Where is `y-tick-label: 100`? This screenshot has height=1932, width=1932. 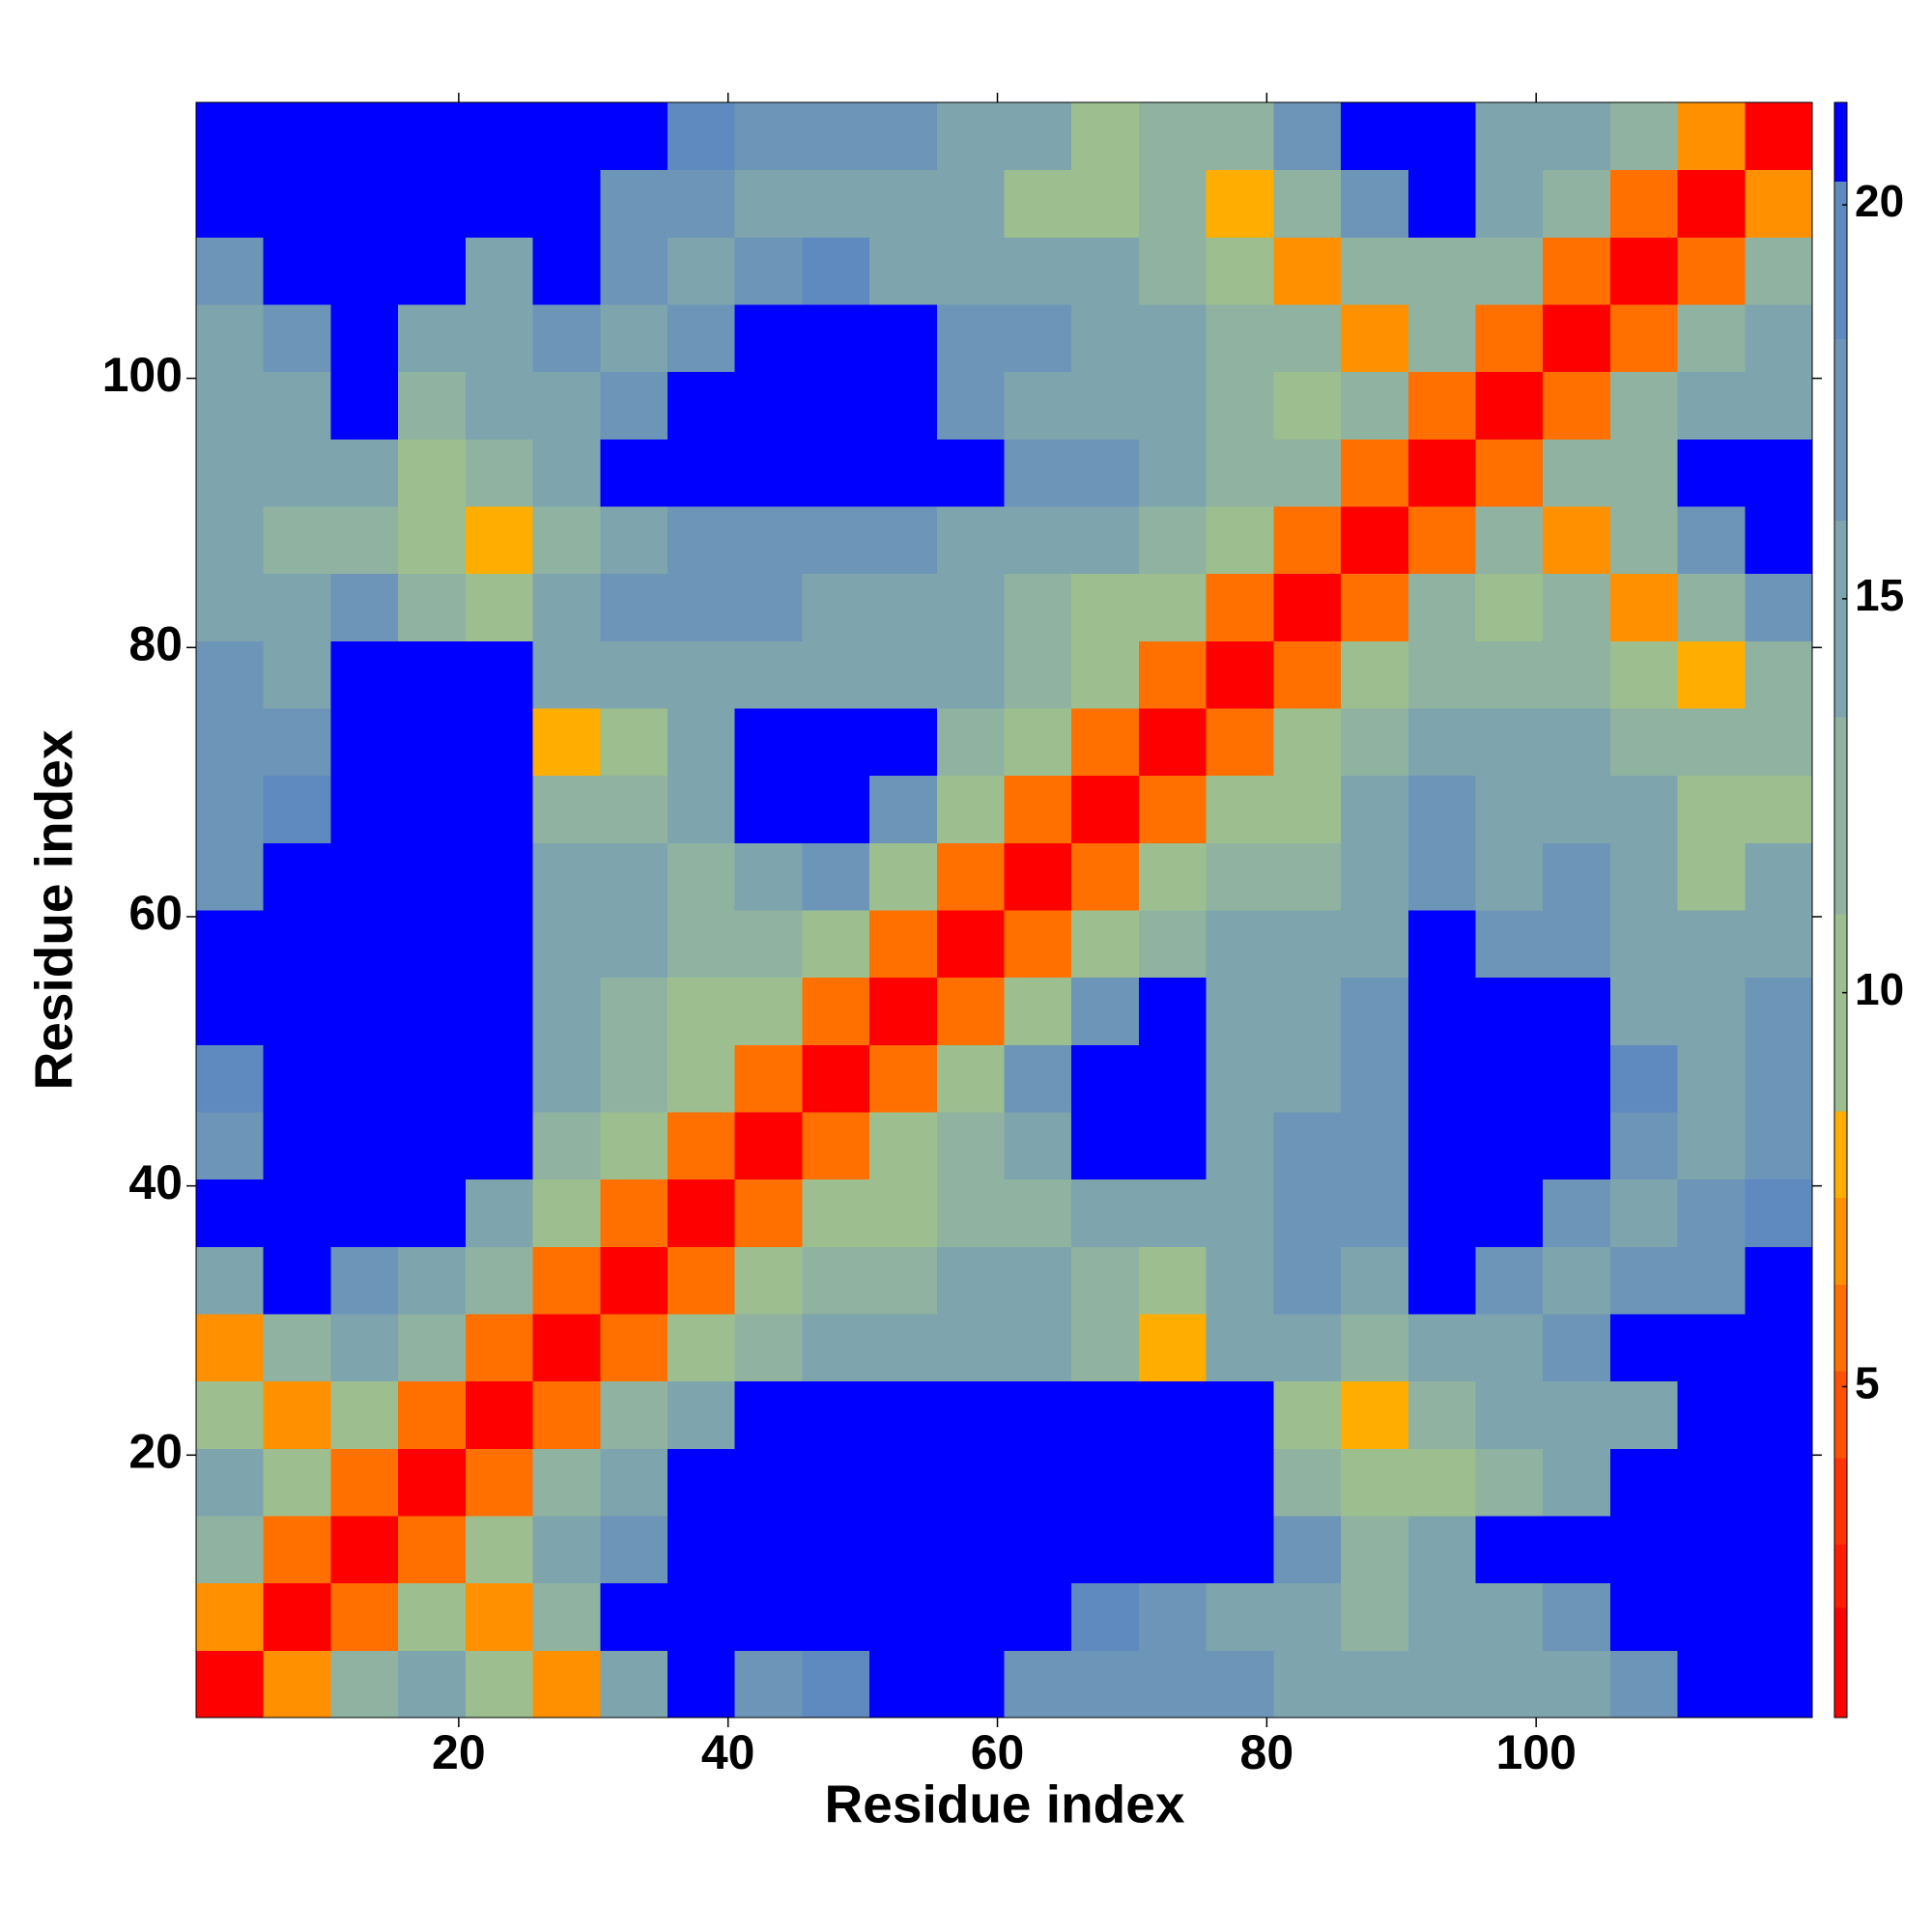
y-tick-label: 100 is located at coordinates (142, 375).